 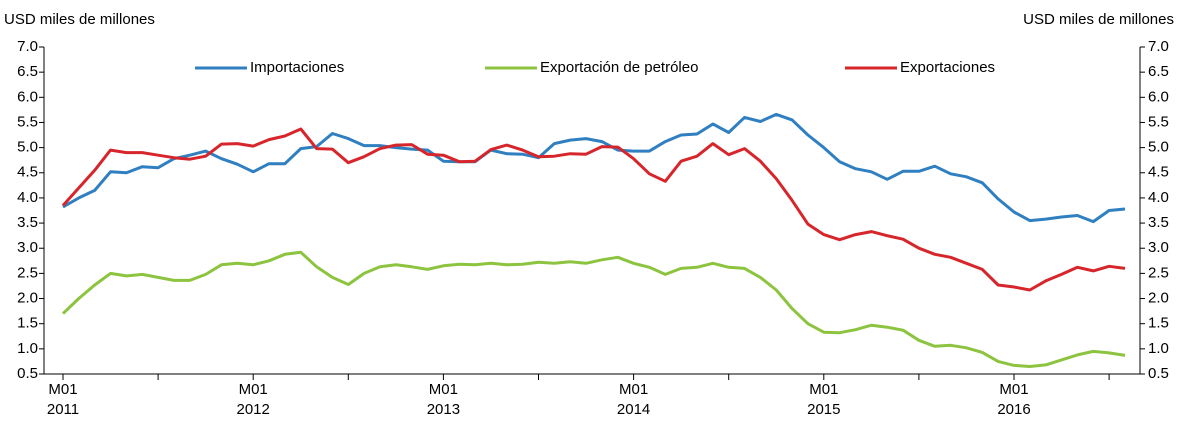 I want to click on x-tick-label: 2013, so click(x=443, y=409).